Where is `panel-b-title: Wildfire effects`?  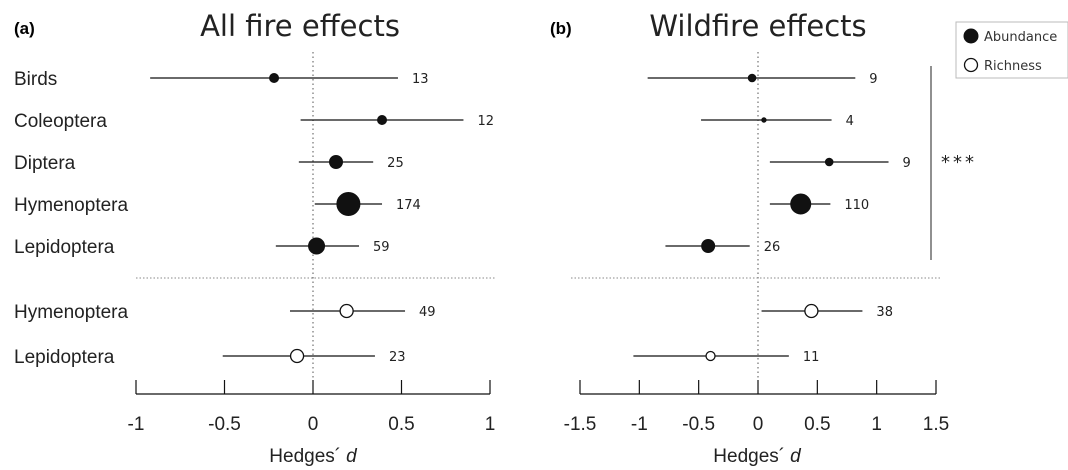
panel-b-title: Wildfire effects is located at coordinates (757, 26).